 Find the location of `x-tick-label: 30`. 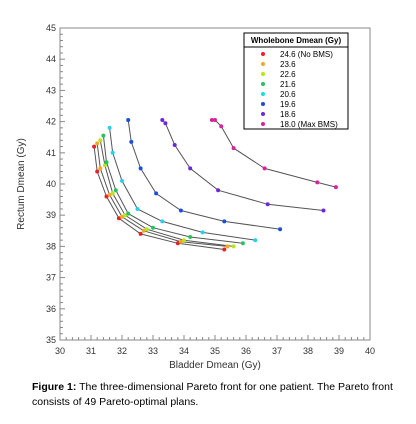

x-tick-label: 30 is located at coordinates (60, 351).